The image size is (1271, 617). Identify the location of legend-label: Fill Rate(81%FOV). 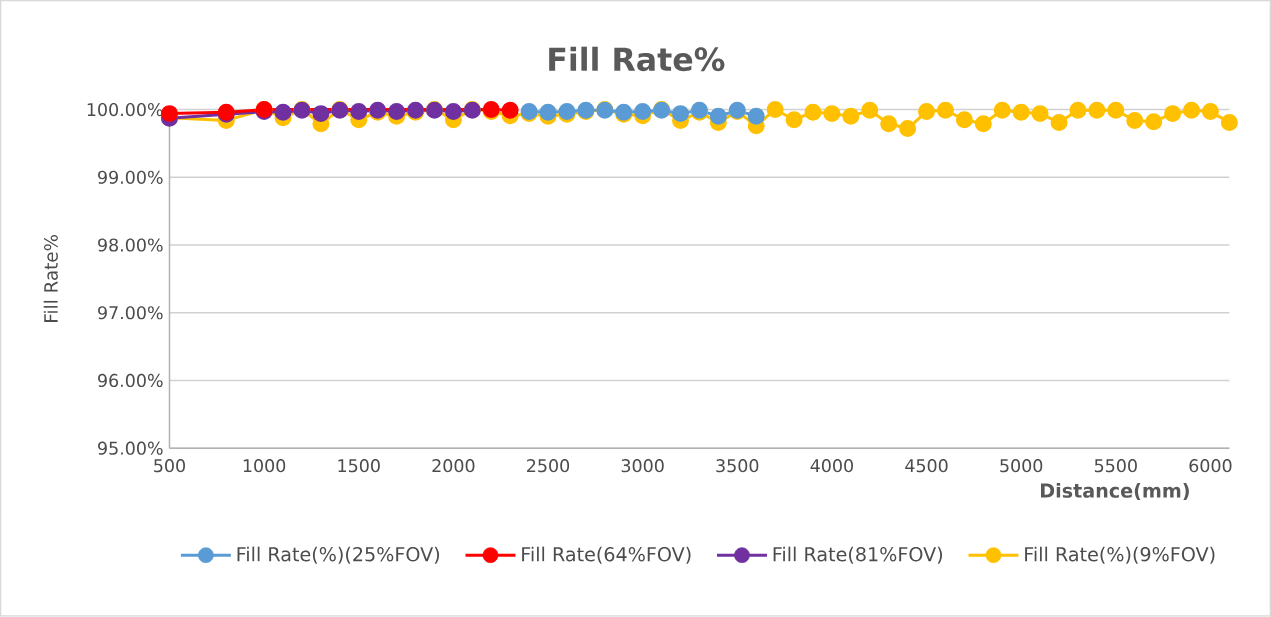
(858, 555).